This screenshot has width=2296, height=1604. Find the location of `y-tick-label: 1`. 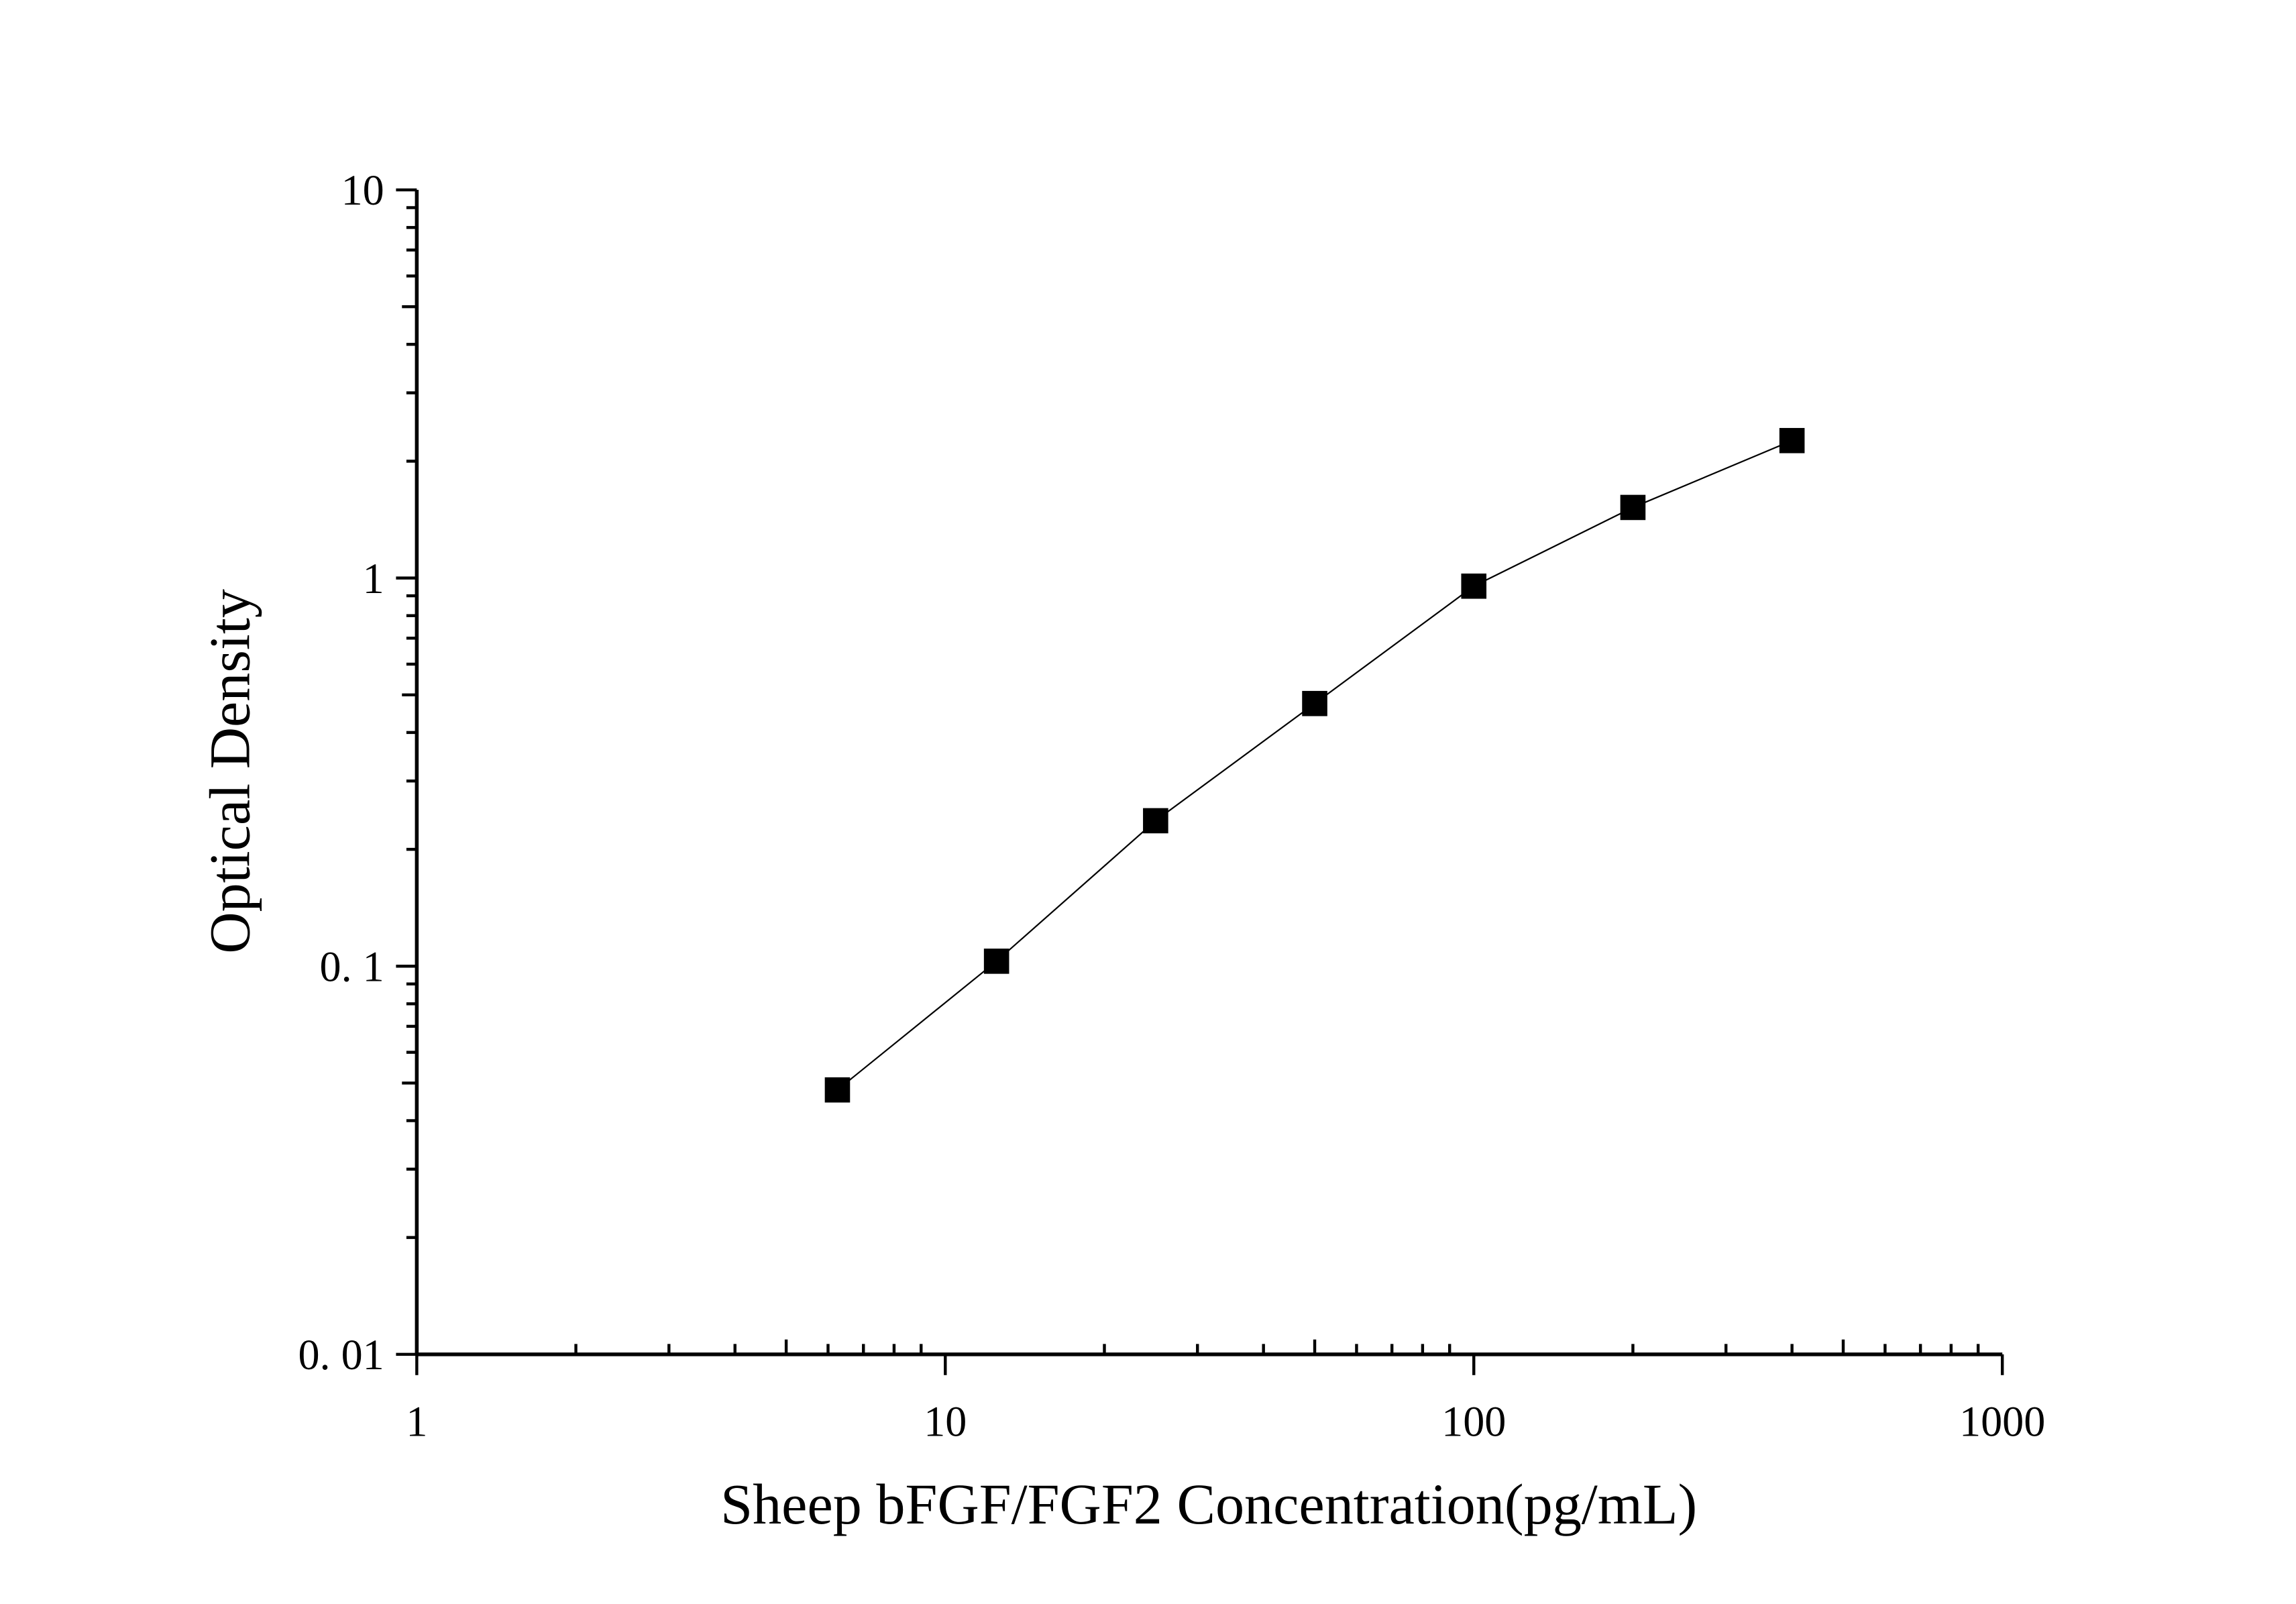

y-tick-label: 1 is located at coordinates (374, 578).